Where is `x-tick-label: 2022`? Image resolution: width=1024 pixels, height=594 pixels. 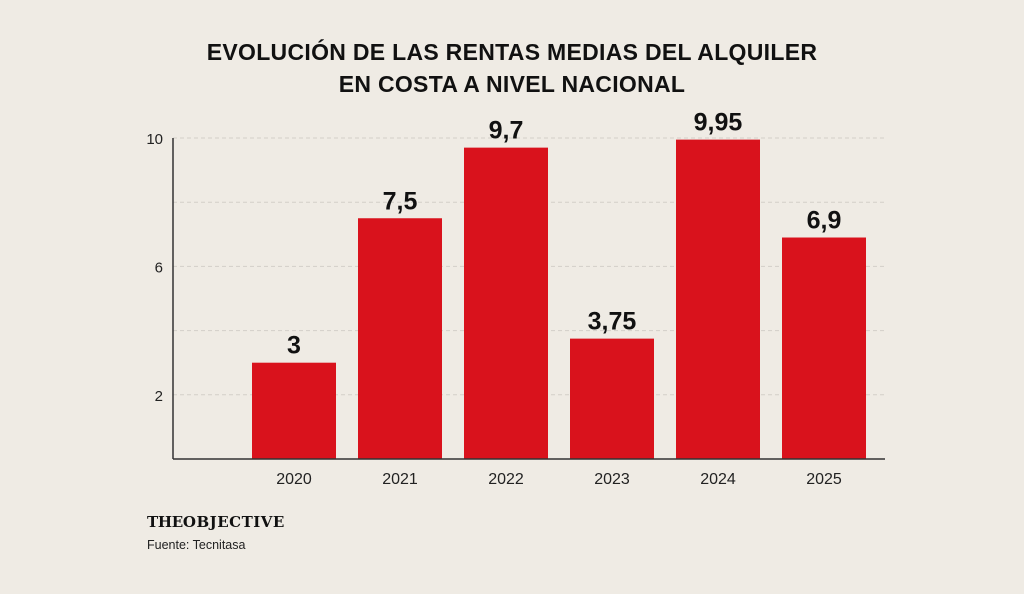 x-tick-label: 2022 is located at coordinates (506, 479).